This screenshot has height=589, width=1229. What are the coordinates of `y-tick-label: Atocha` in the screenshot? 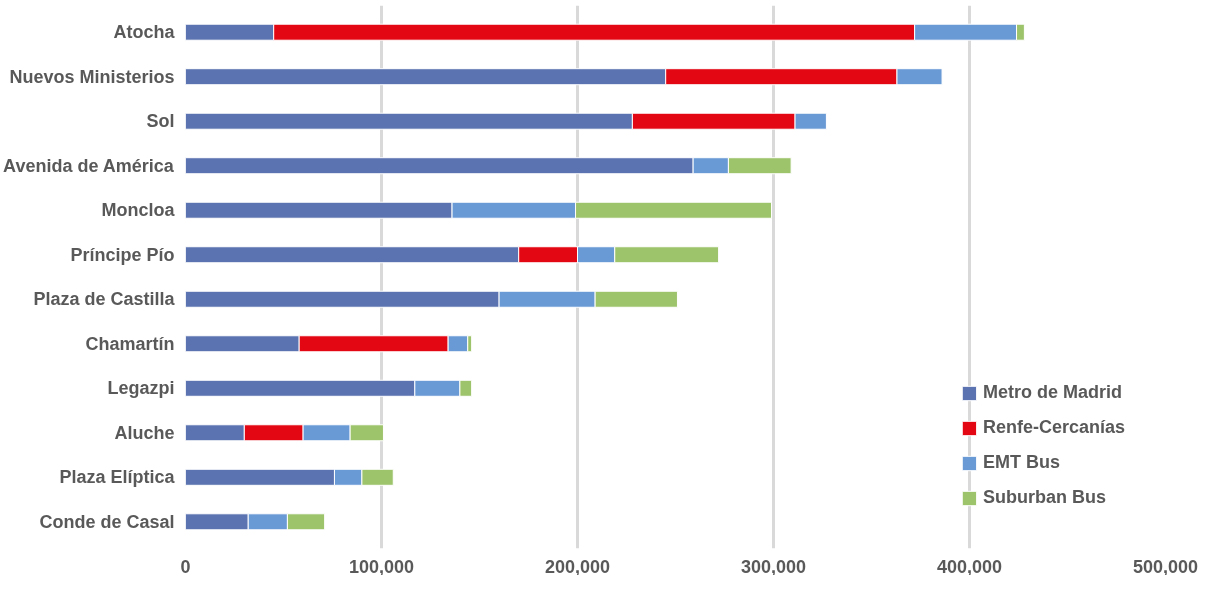 It's located at (144, 32).